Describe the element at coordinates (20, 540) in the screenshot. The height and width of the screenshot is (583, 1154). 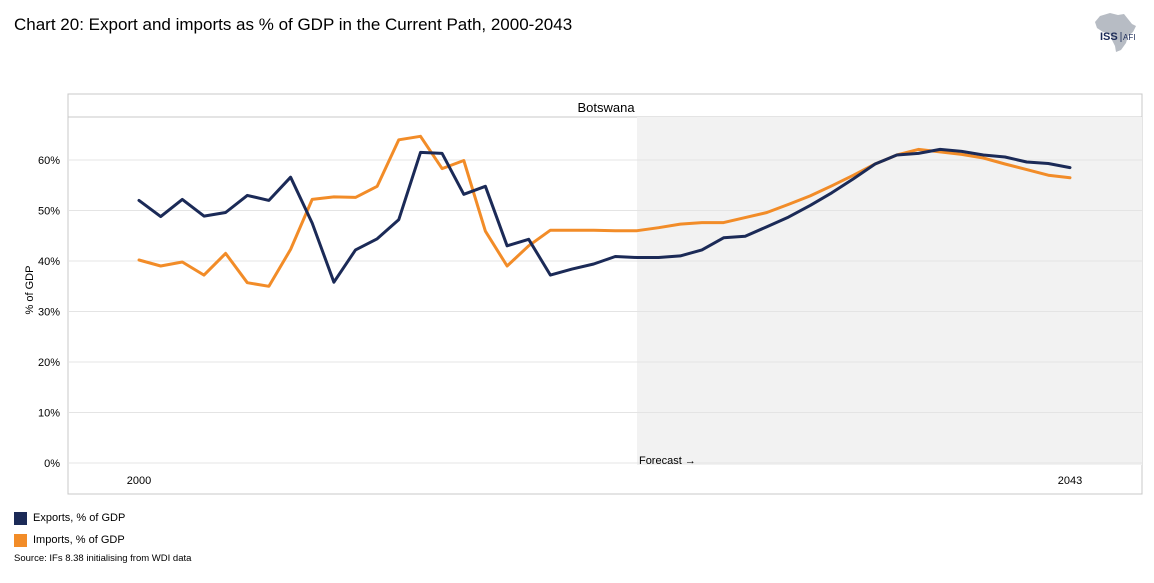
I see `legend-swatch-imports` at that location.